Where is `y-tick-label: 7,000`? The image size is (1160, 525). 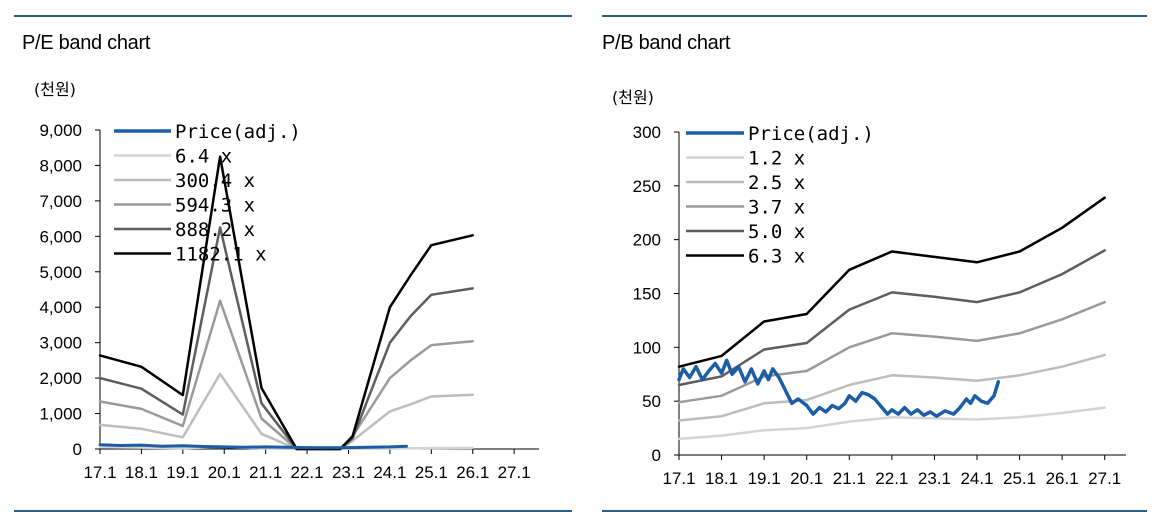
y-tick-label: 7,000 is located at coordinates (60, 201).